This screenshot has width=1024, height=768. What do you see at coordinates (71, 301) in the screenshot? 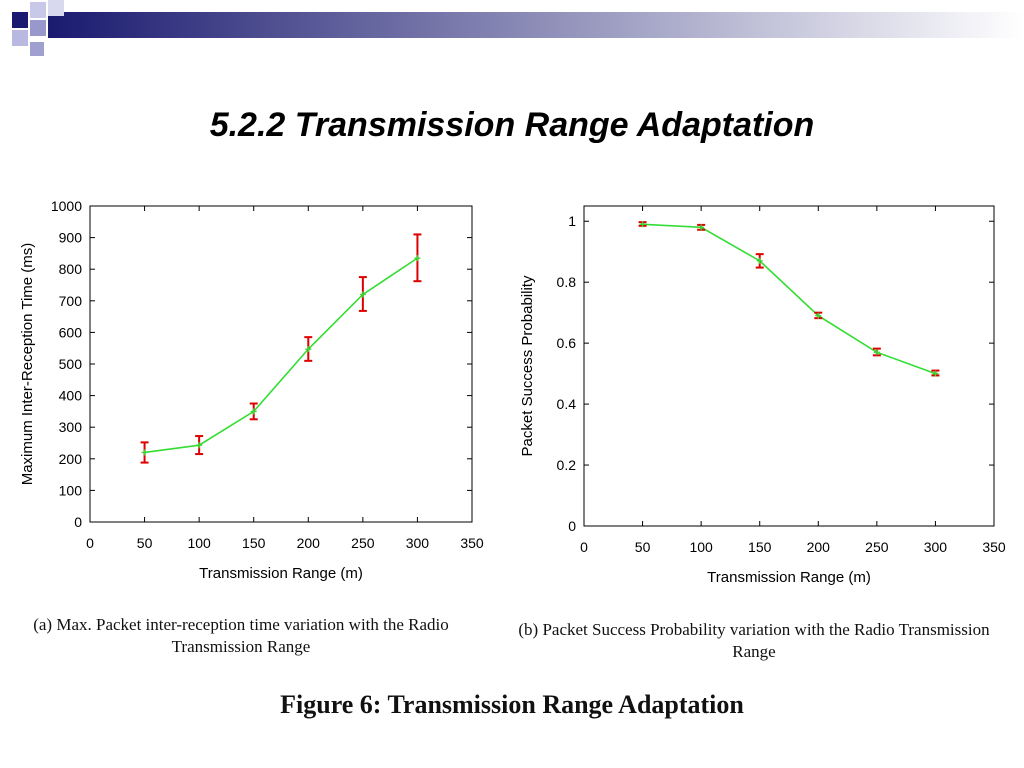
I see `y-tick-label: 700` at bounding box center [71, 301].